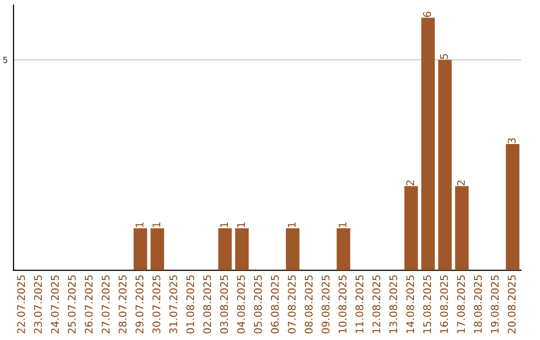 This screenshot has width=540, height=340. I want to click on x-tick-label: 15.08.2025, so click(427, 304).